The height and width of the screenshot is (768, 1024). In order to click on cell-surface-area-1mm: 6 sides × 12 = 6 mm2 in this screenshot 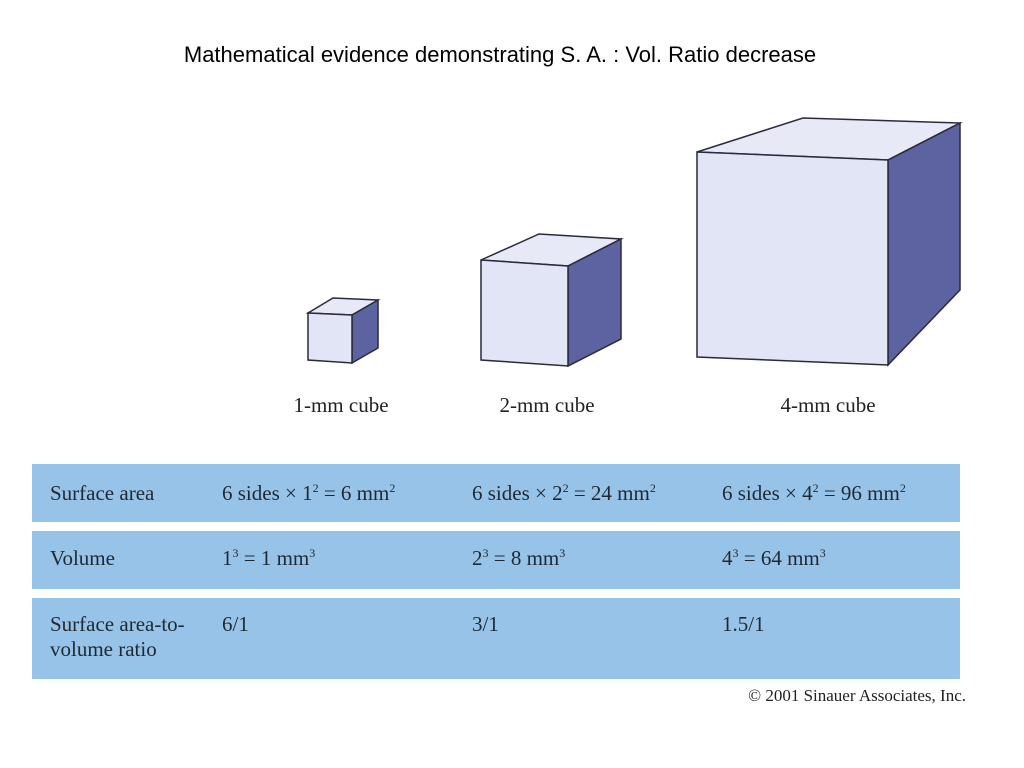, I will do `click(309, 493)`.